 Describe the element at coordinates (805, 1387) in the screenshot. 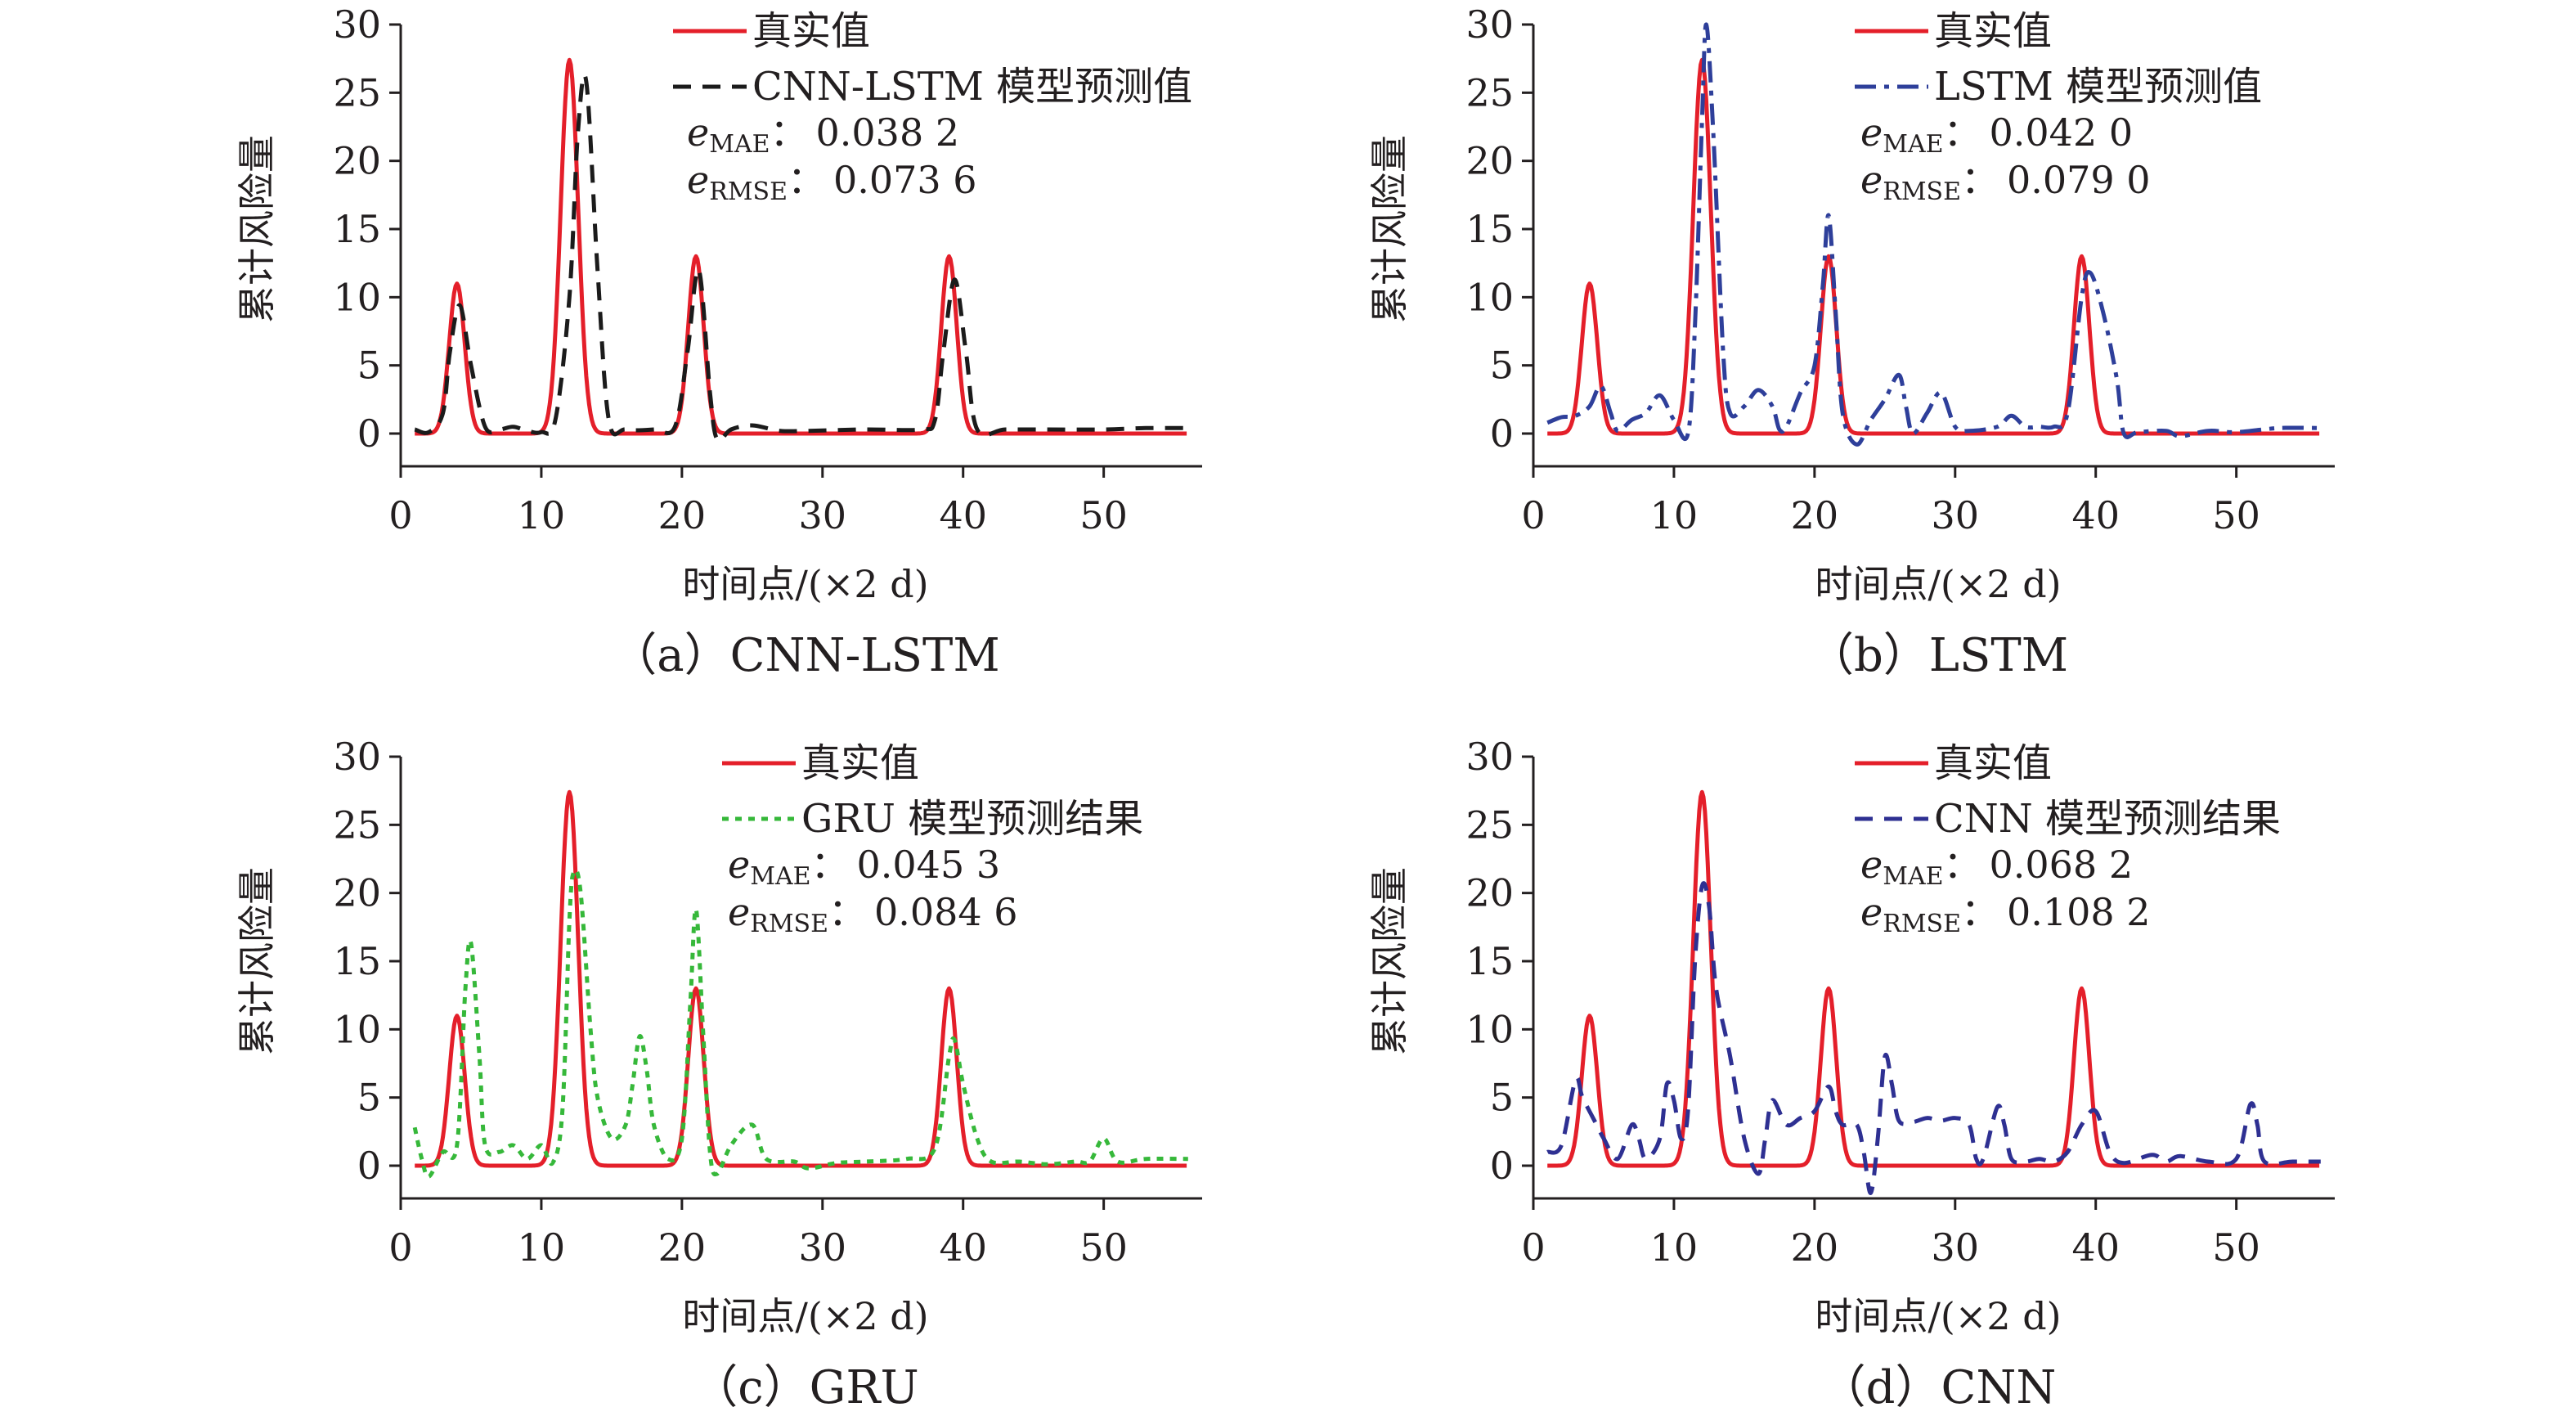

I see `caption-c: （c）GRU` at that location.